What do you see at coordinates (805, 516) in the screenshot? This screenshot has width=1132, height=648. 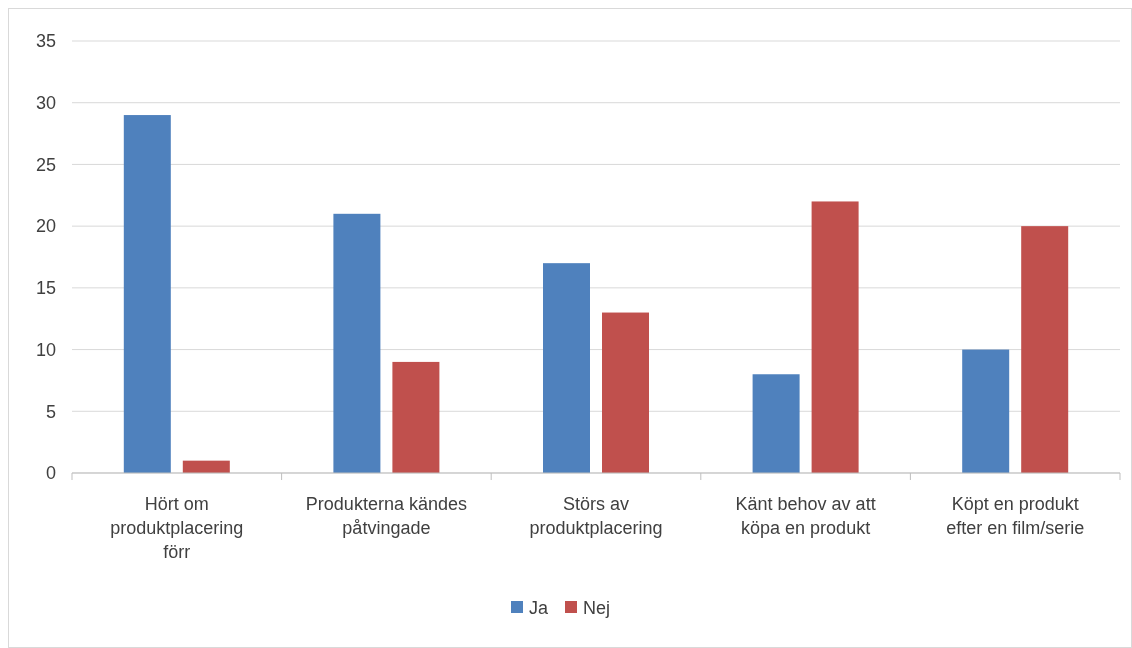 I see `x-tick-label: Känt behov av att köpa en produkt` at bounding box center [805, 516].